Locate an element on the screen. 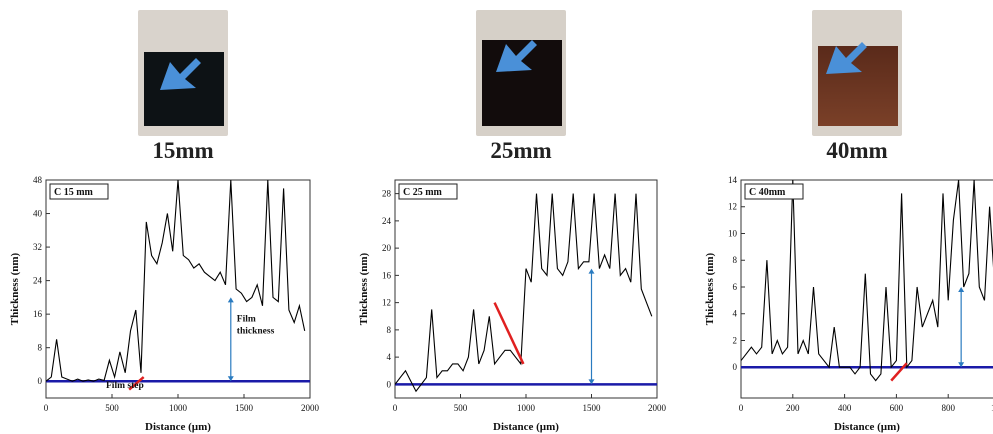 The width and height of the screenshot is (993, 434). annotation: Film thickness is located at coordinates (256, 325).